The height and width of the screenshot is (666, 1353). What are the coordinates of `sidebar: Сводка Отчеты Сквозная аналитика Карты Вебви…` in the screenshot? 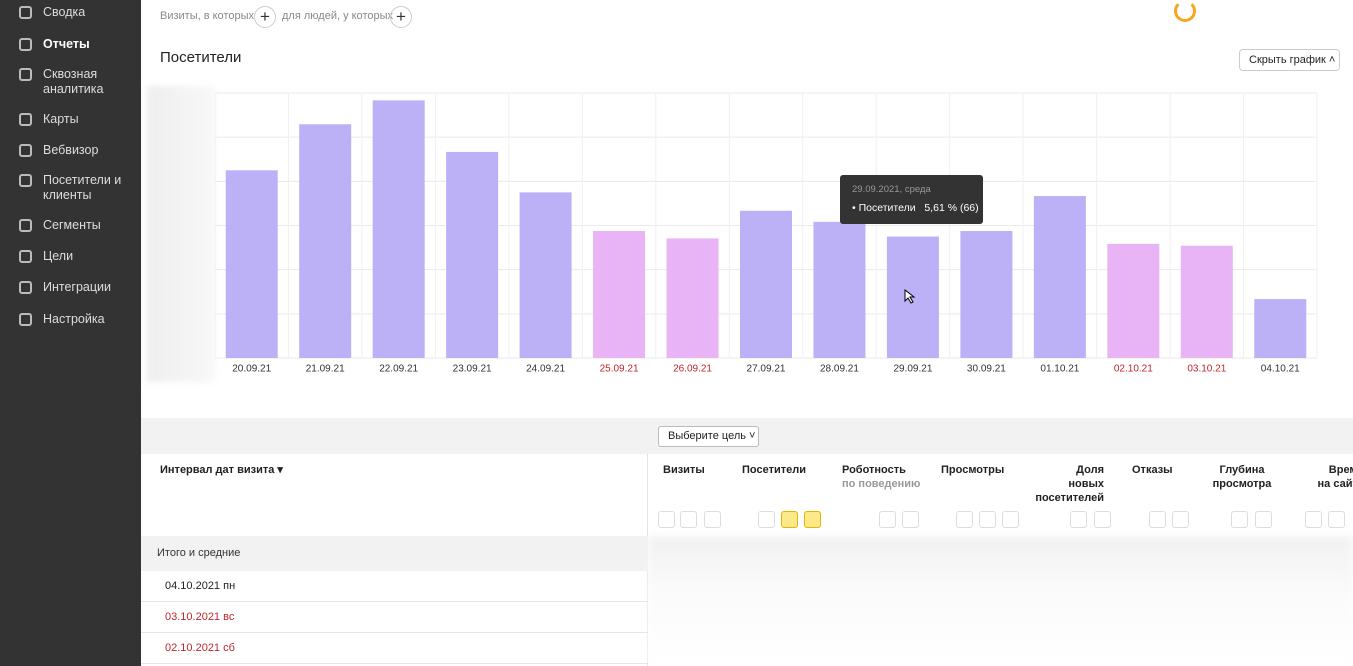 It's located at (70, 333).